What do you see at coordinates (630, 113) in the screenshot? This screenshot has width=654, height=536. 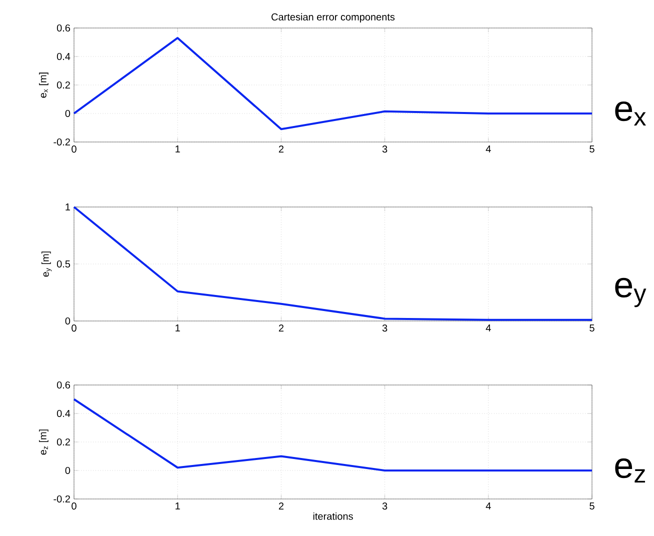 I see `text: e$_{x}$` at bounding box center [630, 113].